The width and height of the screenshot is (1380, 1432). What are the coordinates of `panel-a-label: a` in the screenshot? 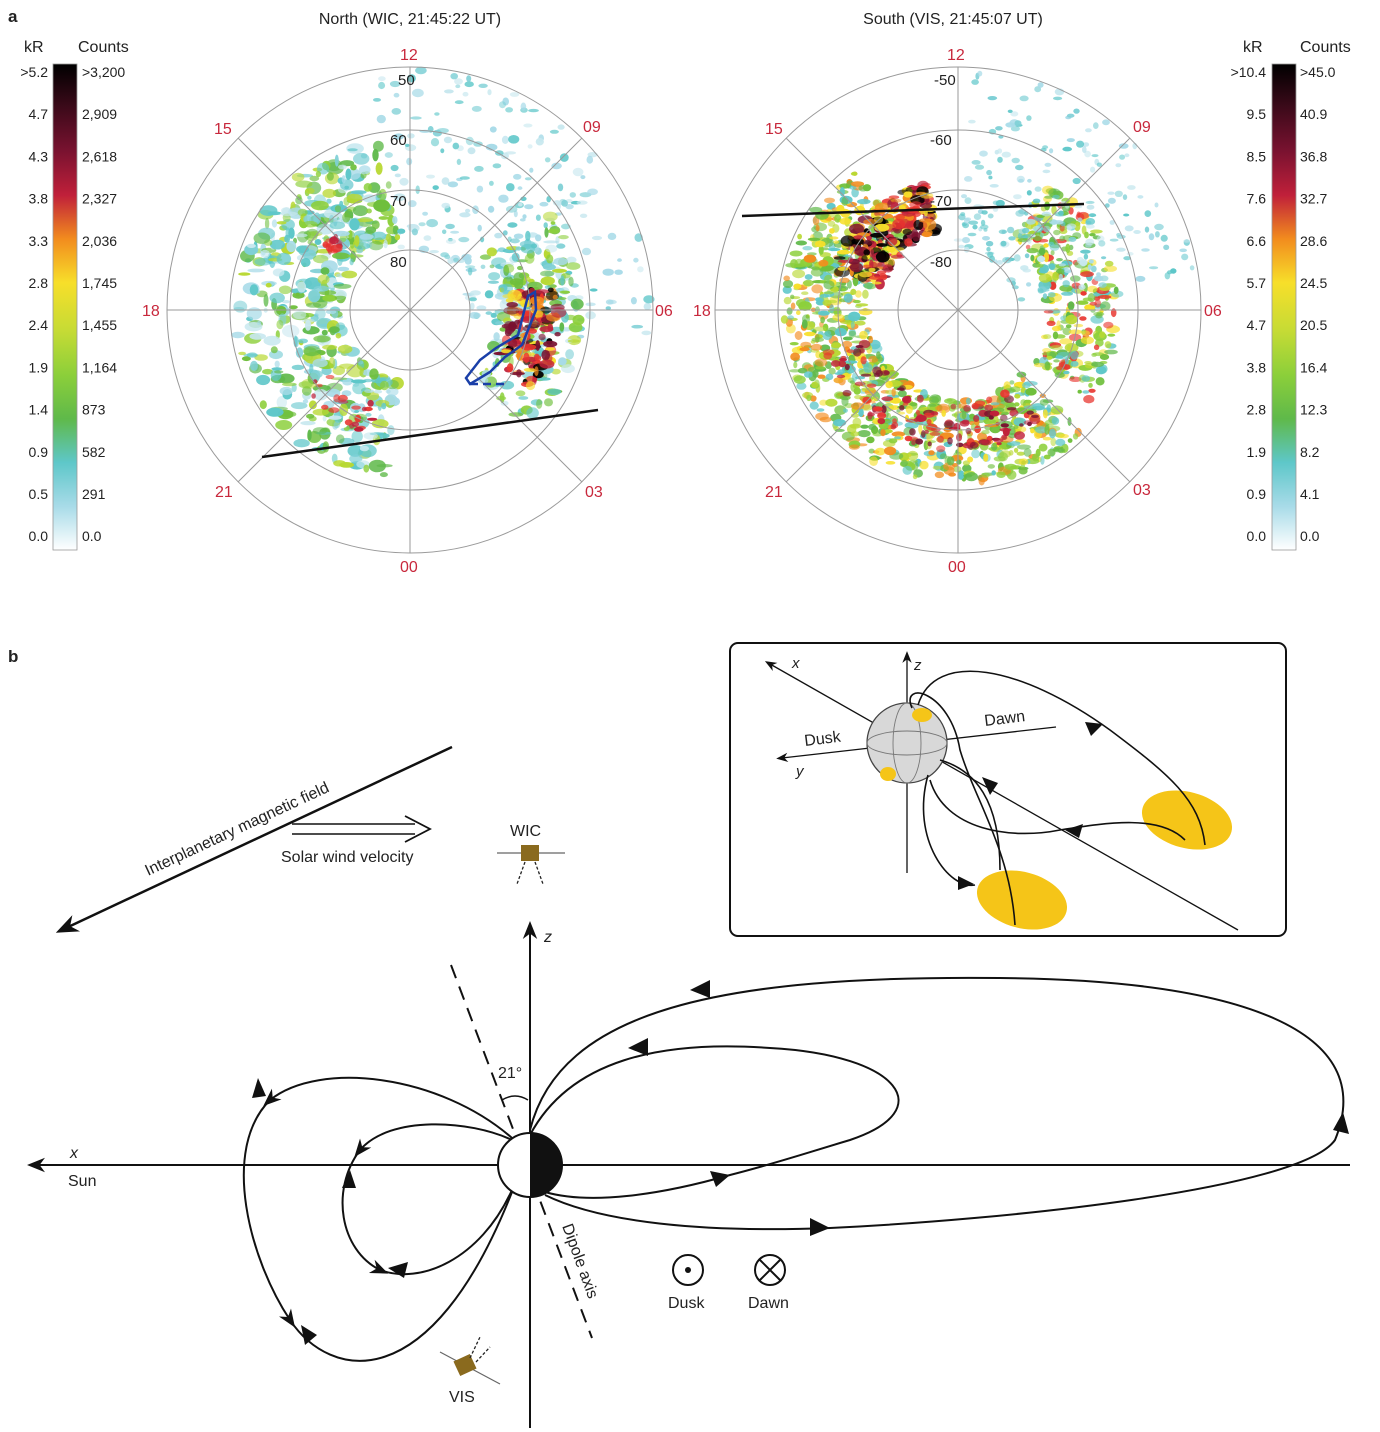 It's located at (13, 16).